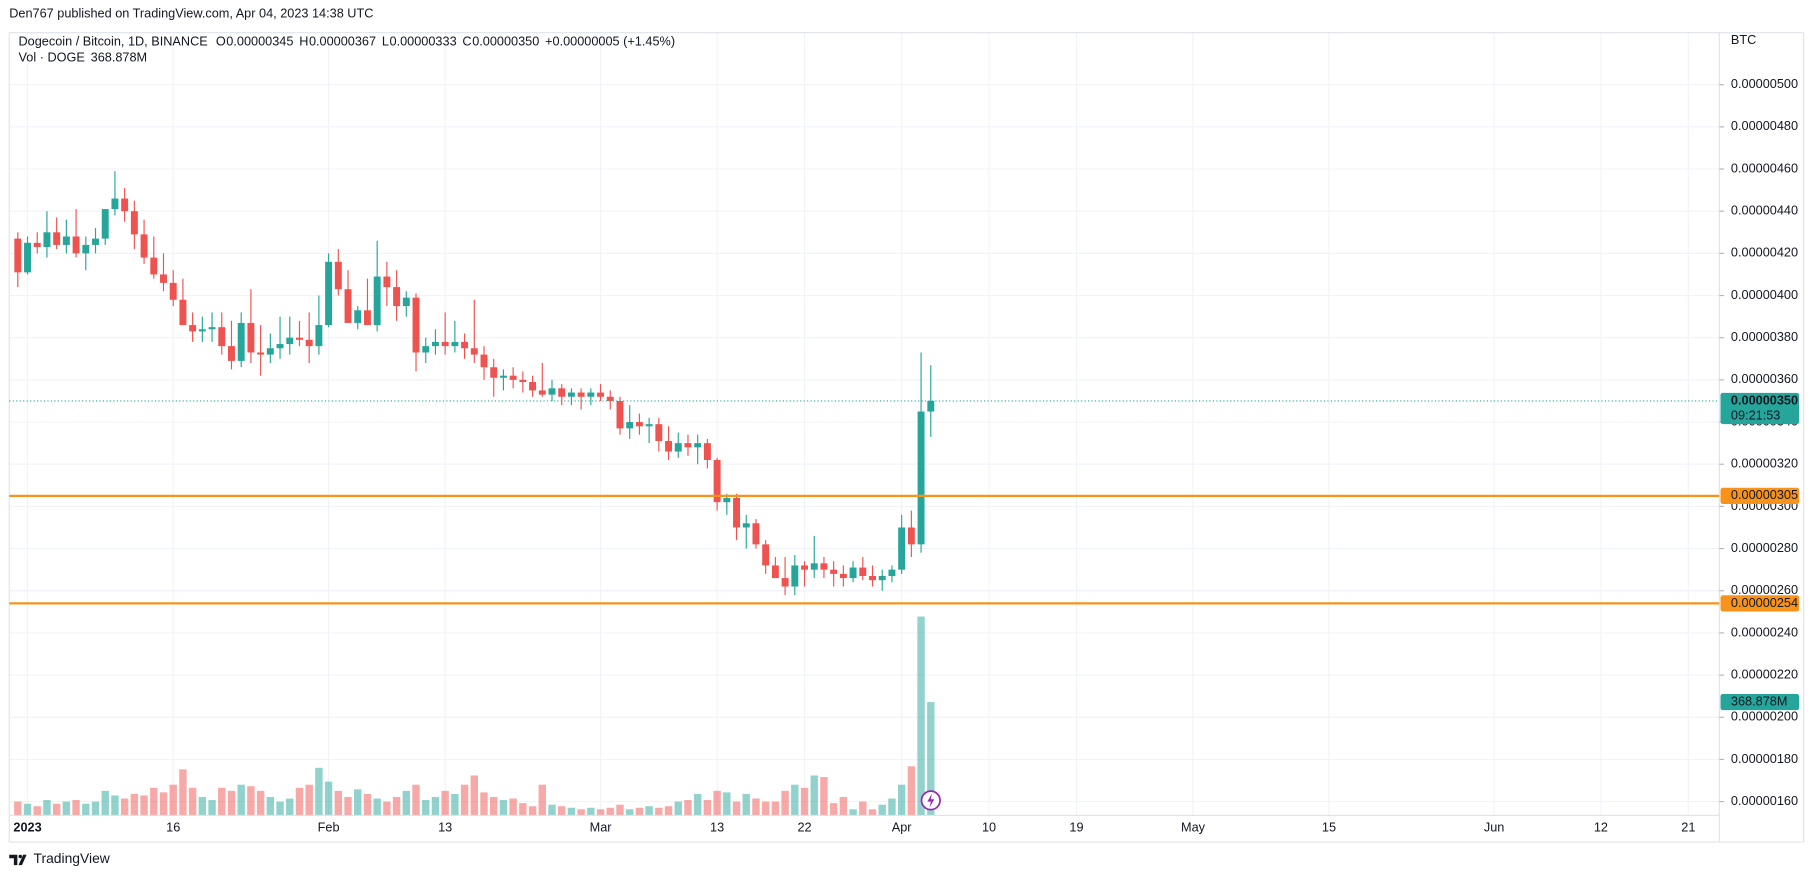  Describe the element at coordinates (1764, 336) in the screenshot. I see `y-tick-label: 0.00000380` at that location.